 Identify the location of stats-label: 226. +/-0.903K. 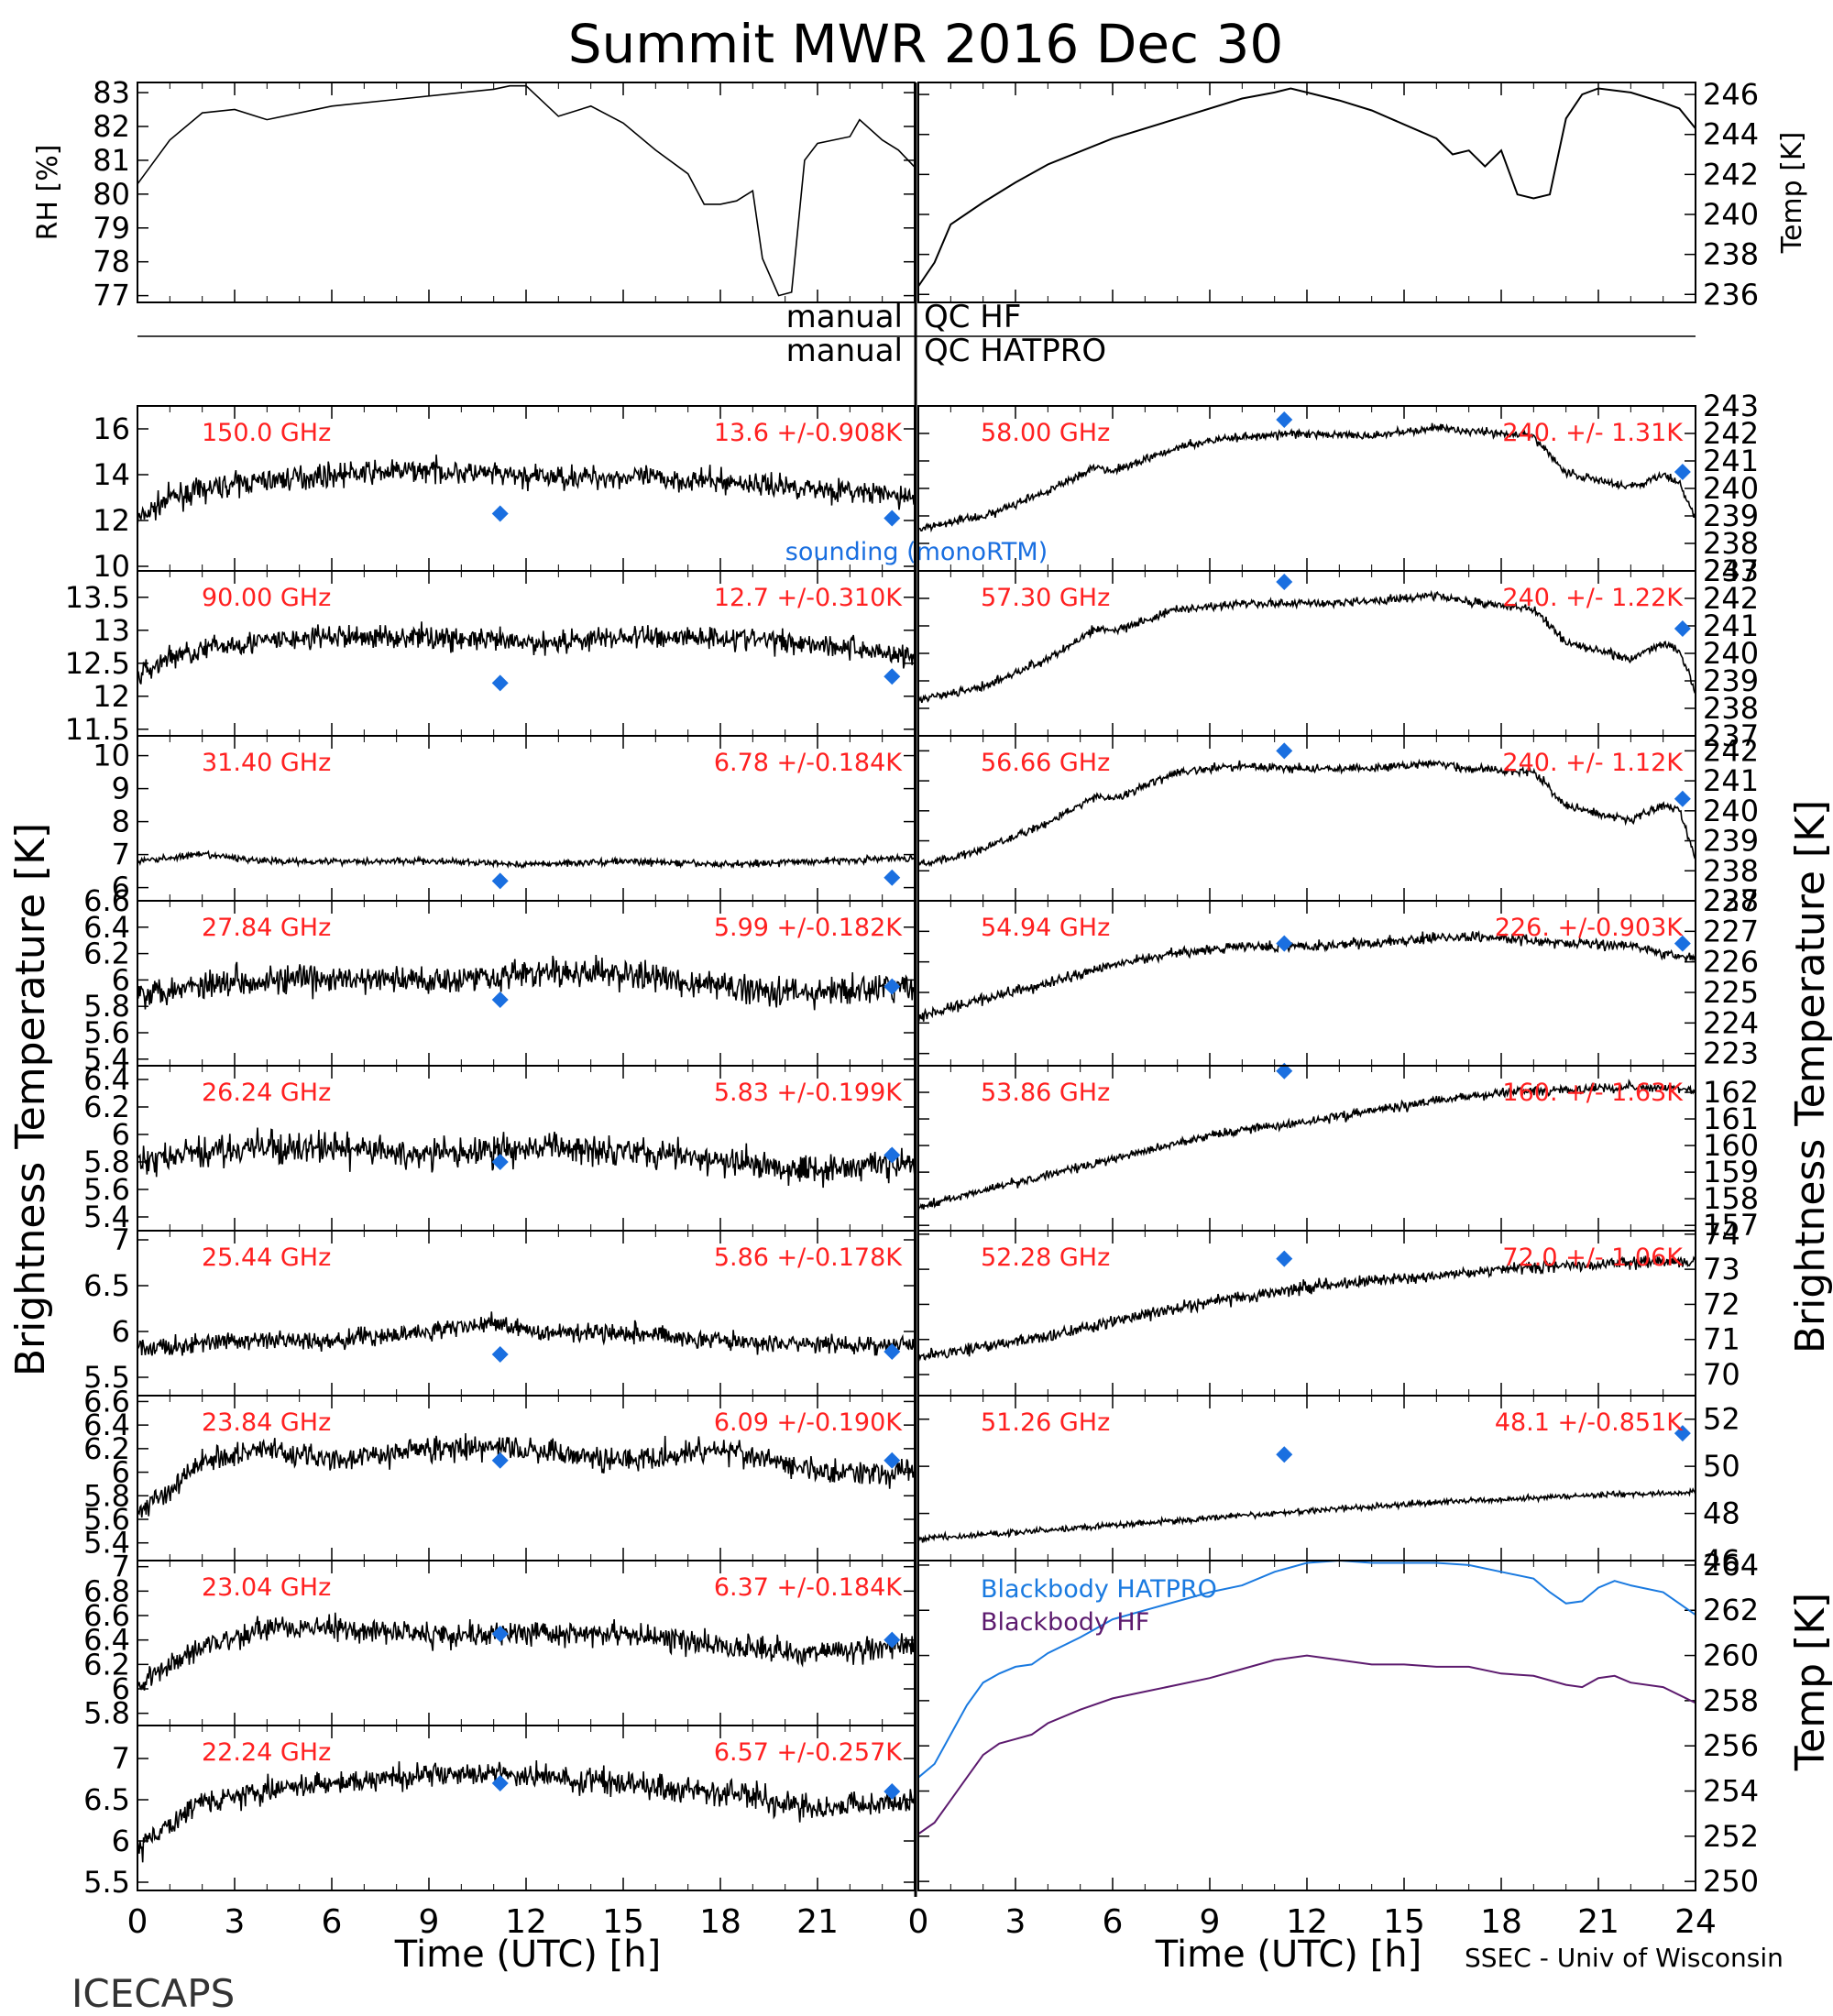
(1589, 928).